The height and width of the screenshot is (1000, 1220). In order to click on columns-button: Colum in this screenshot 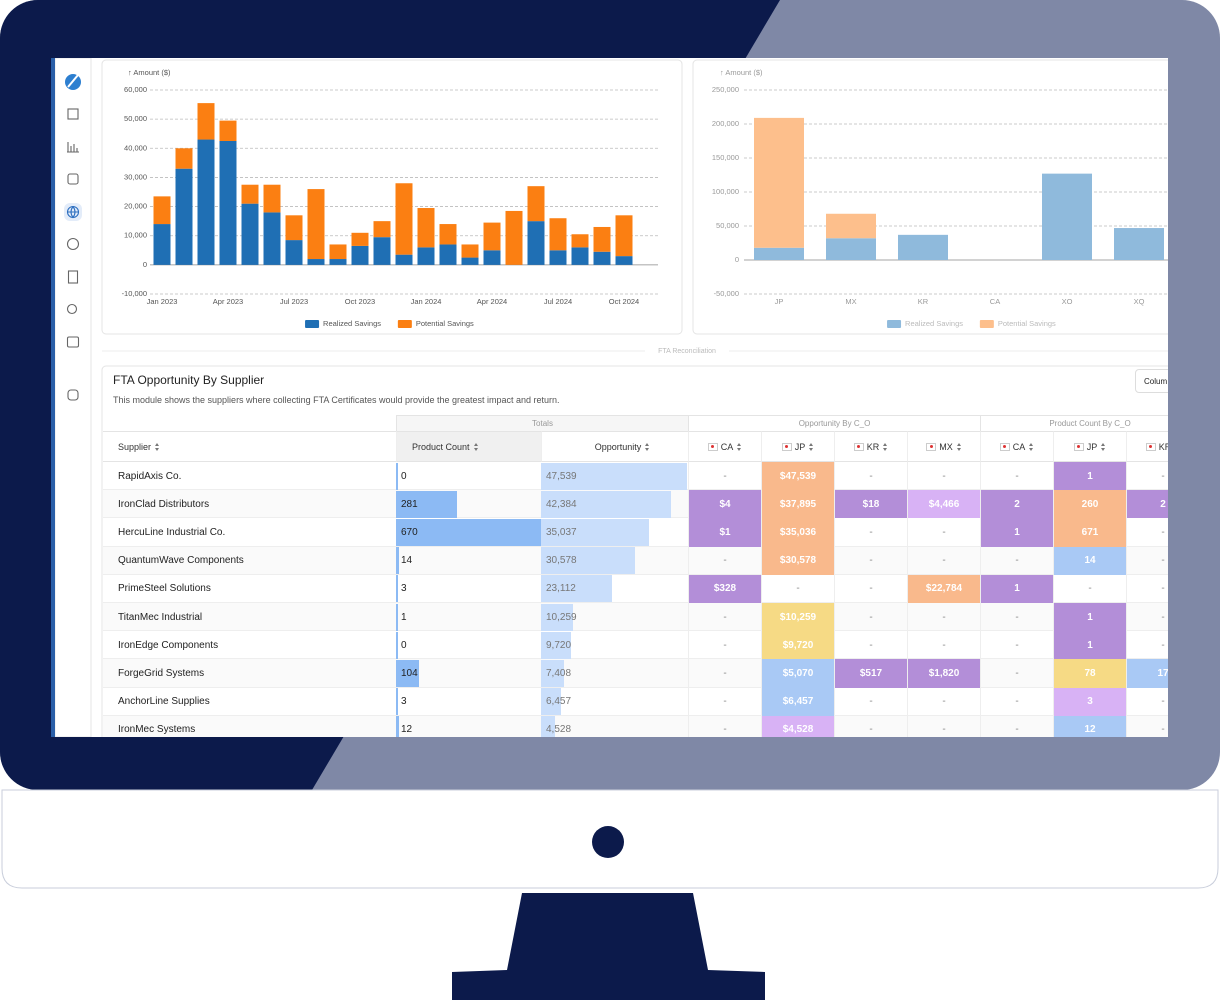, I will do `click(1151, 381)`.